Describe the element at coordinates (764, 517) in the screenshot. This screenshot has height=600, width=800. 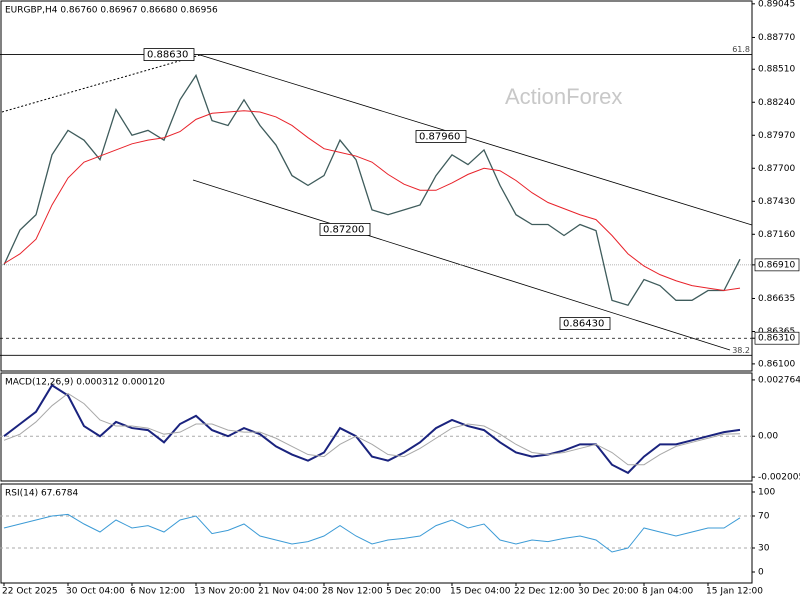
I see `y-tick-label: 70` at that location.